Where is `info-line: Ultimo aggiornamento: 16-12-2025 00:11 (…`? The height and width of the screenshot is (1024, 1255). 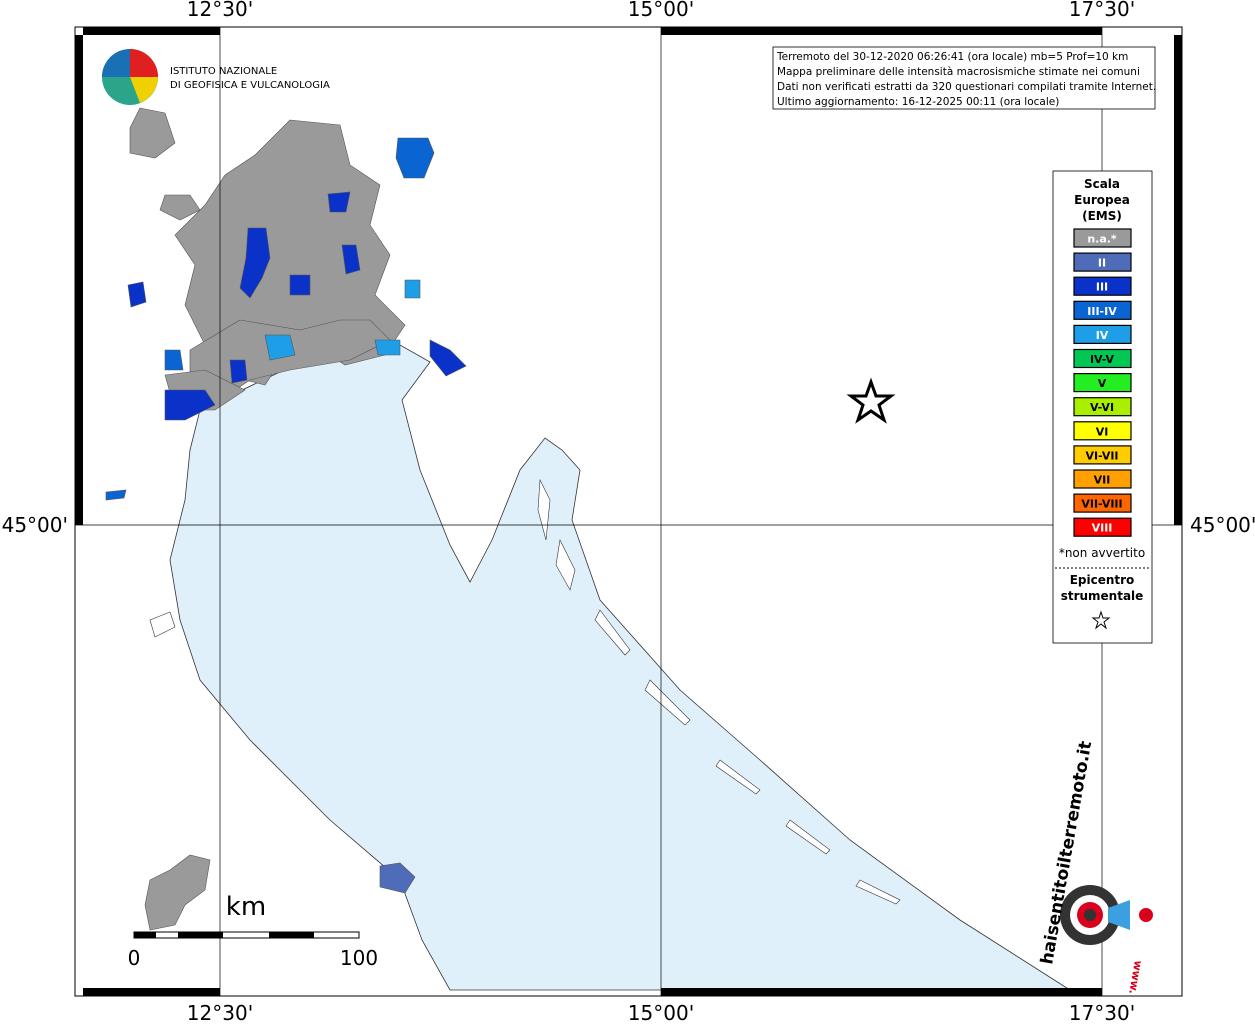 info-line: Ultimo aggiornamento: 16-12-2025 00:11 (… is located at coordinates (918, 102).